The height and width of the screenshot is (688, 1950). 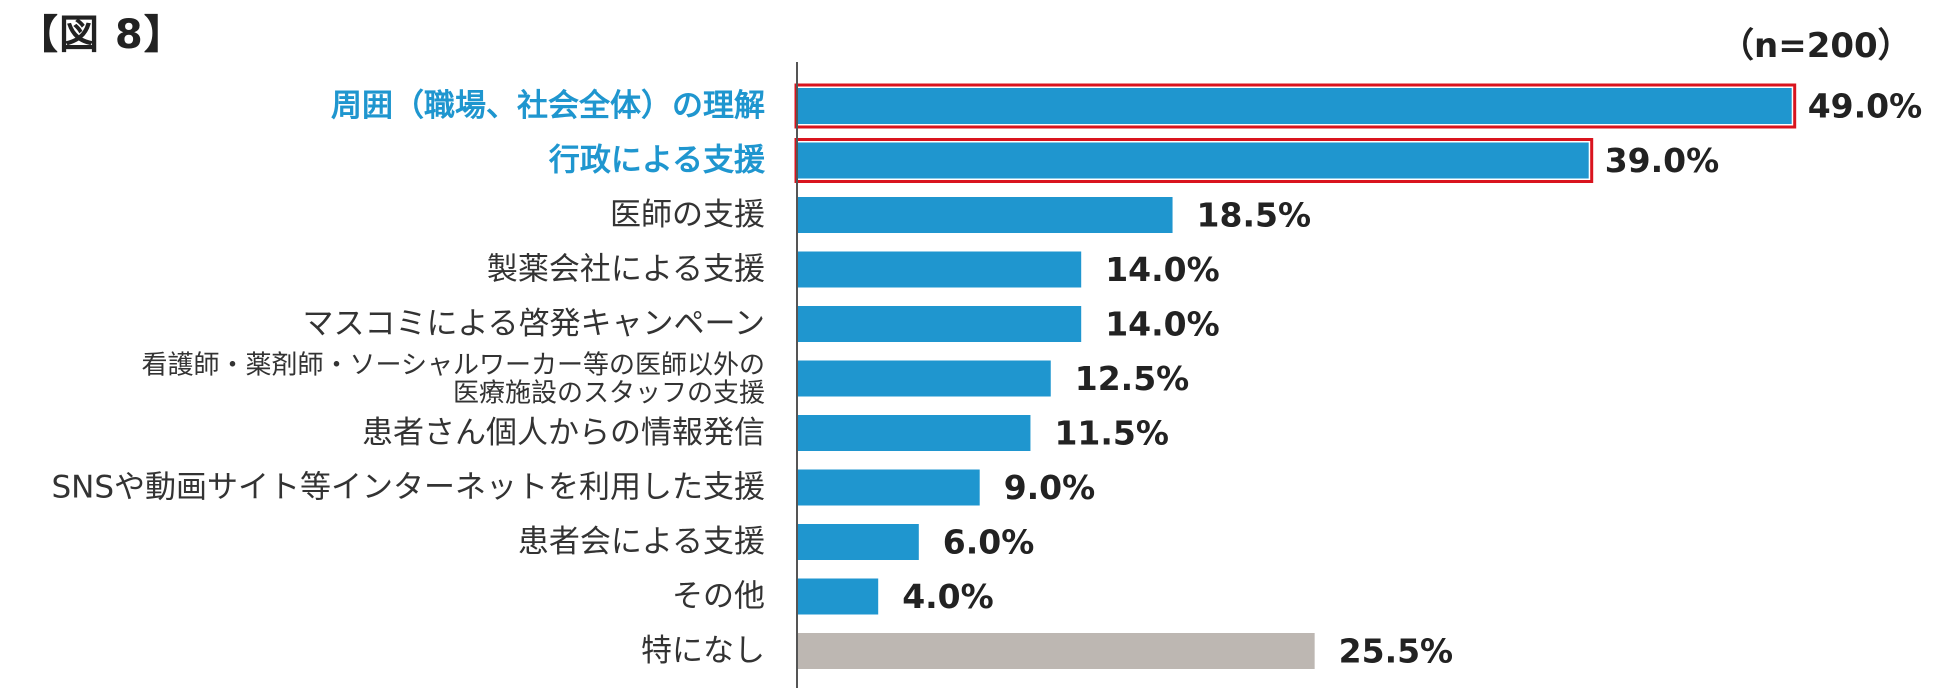 I want to click on value-label-7: 9.0%, so click(x=1050, y=487).